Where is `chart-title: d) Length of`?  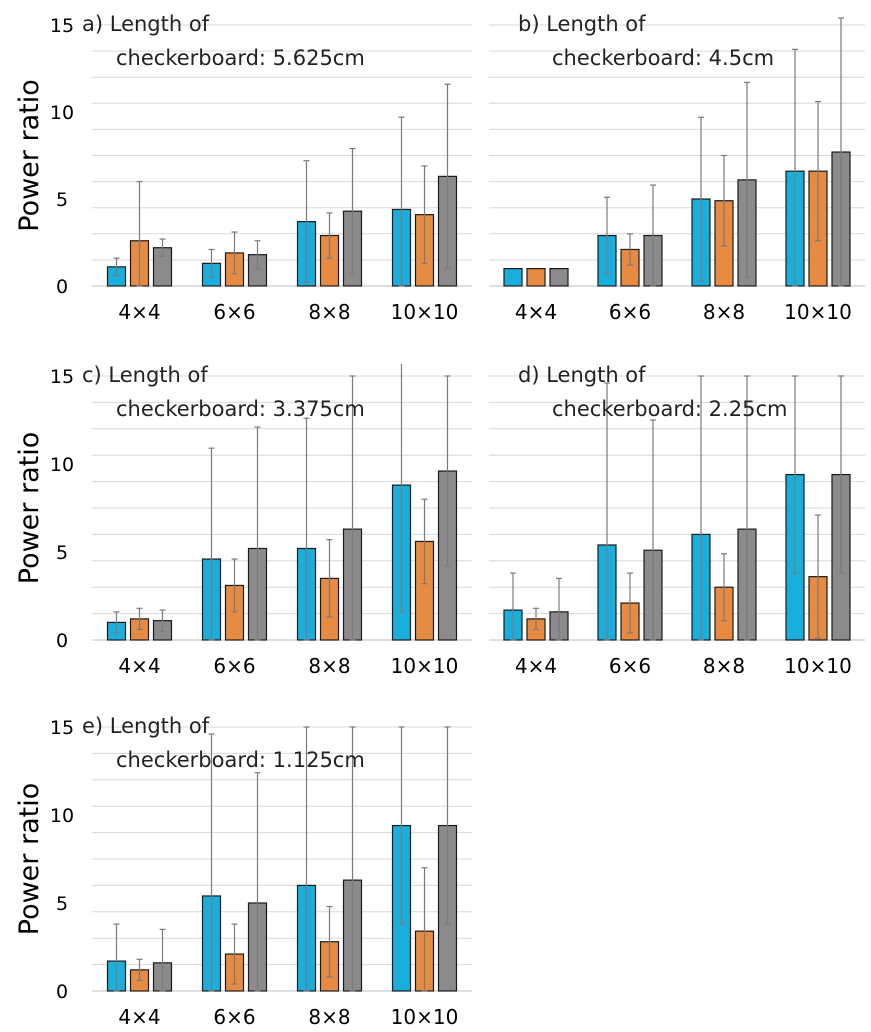 chart-title: d) Length of is located at coordinates (582, 375).